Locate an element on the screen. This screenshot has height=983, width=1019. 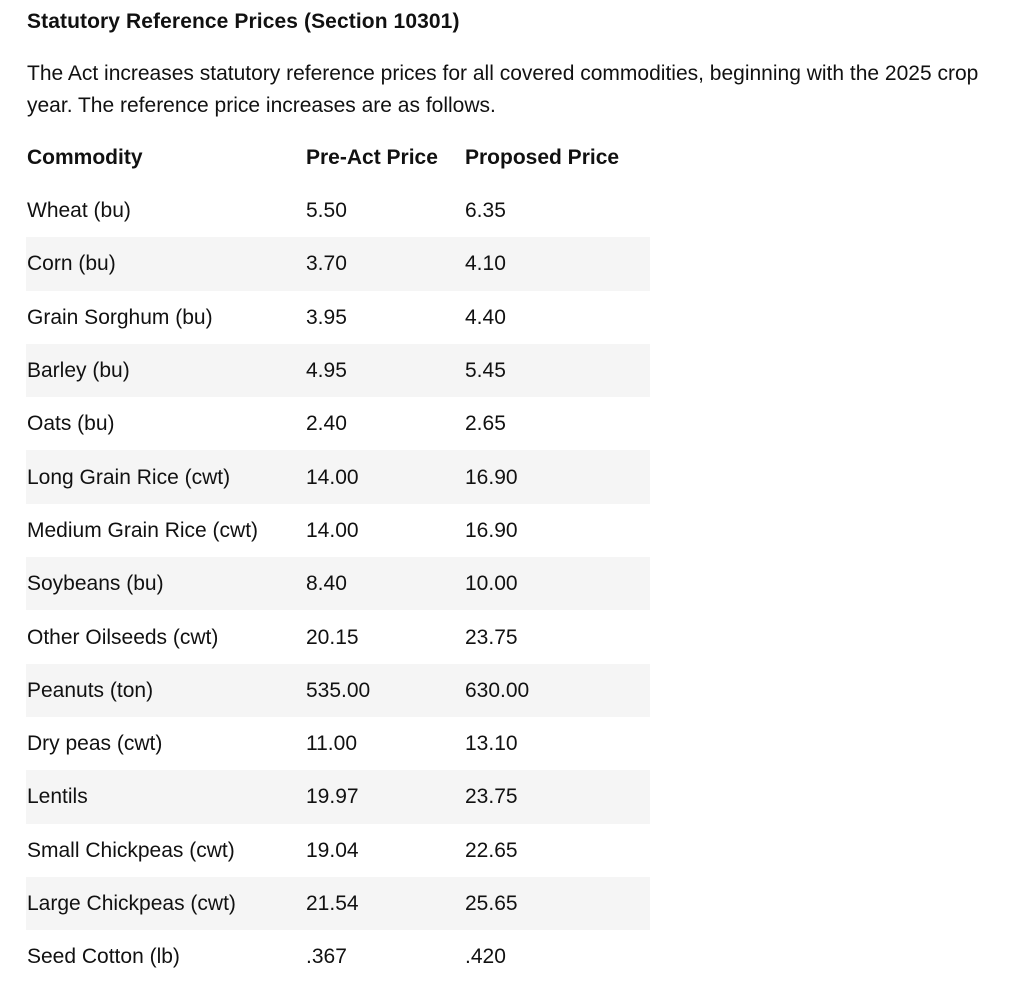
commodity-cell: Grain Sorghum (bu) is located at coordinates (120, 317).